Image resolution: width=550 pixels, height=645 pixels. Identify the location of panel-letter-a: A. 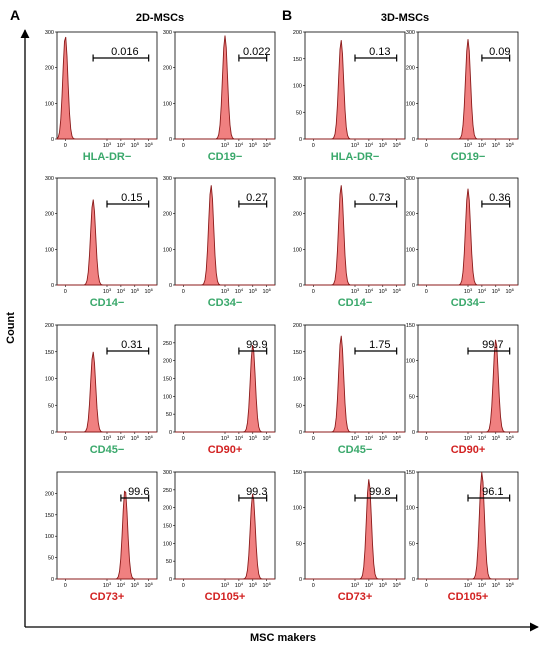
(15, 15).